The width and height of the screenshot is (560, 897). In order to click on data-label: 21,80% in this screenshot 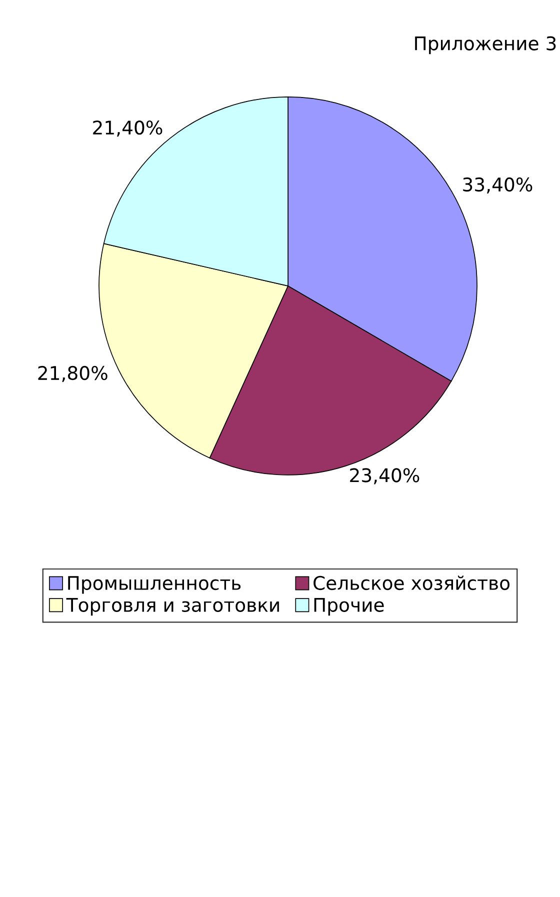, I will do `click(73, 374)`.